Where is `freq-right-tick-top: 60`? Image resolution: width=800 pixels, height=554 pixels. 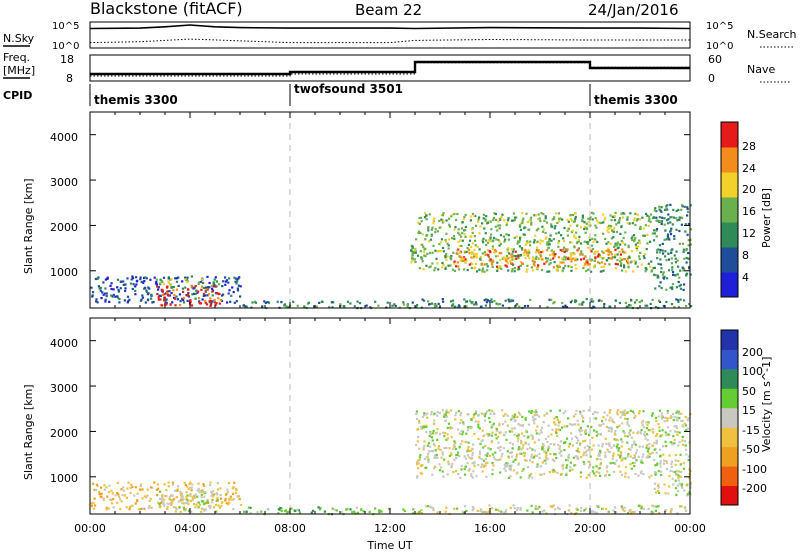
freq-right-tick-top: 60 is located at coordinates (715, 59).